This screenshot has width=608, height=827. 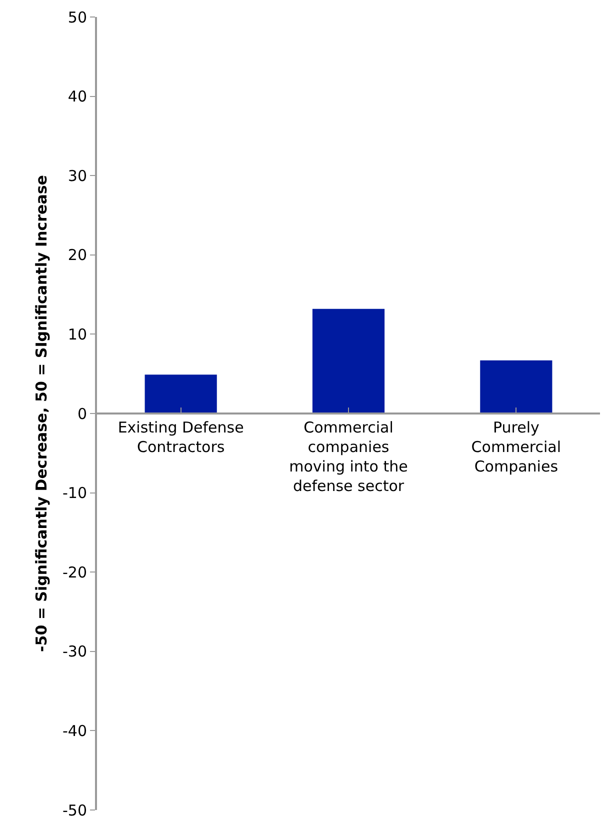 I want to click on y-tick-label: 40, so click(x=77, y=97).